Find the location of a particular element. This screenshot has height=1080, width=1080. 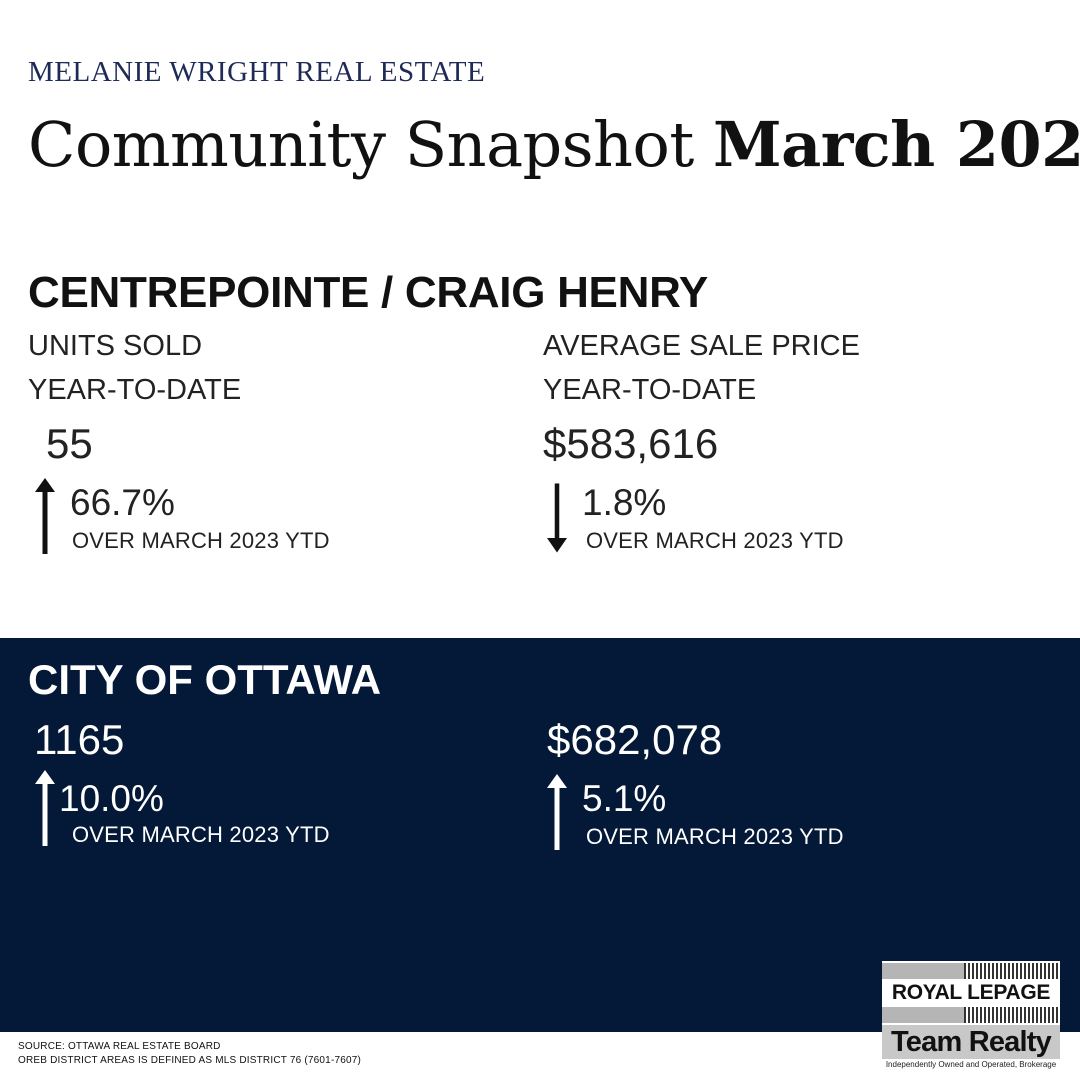

page-title: Community Snapshot March 2024 is located at coordinates (554, 144).